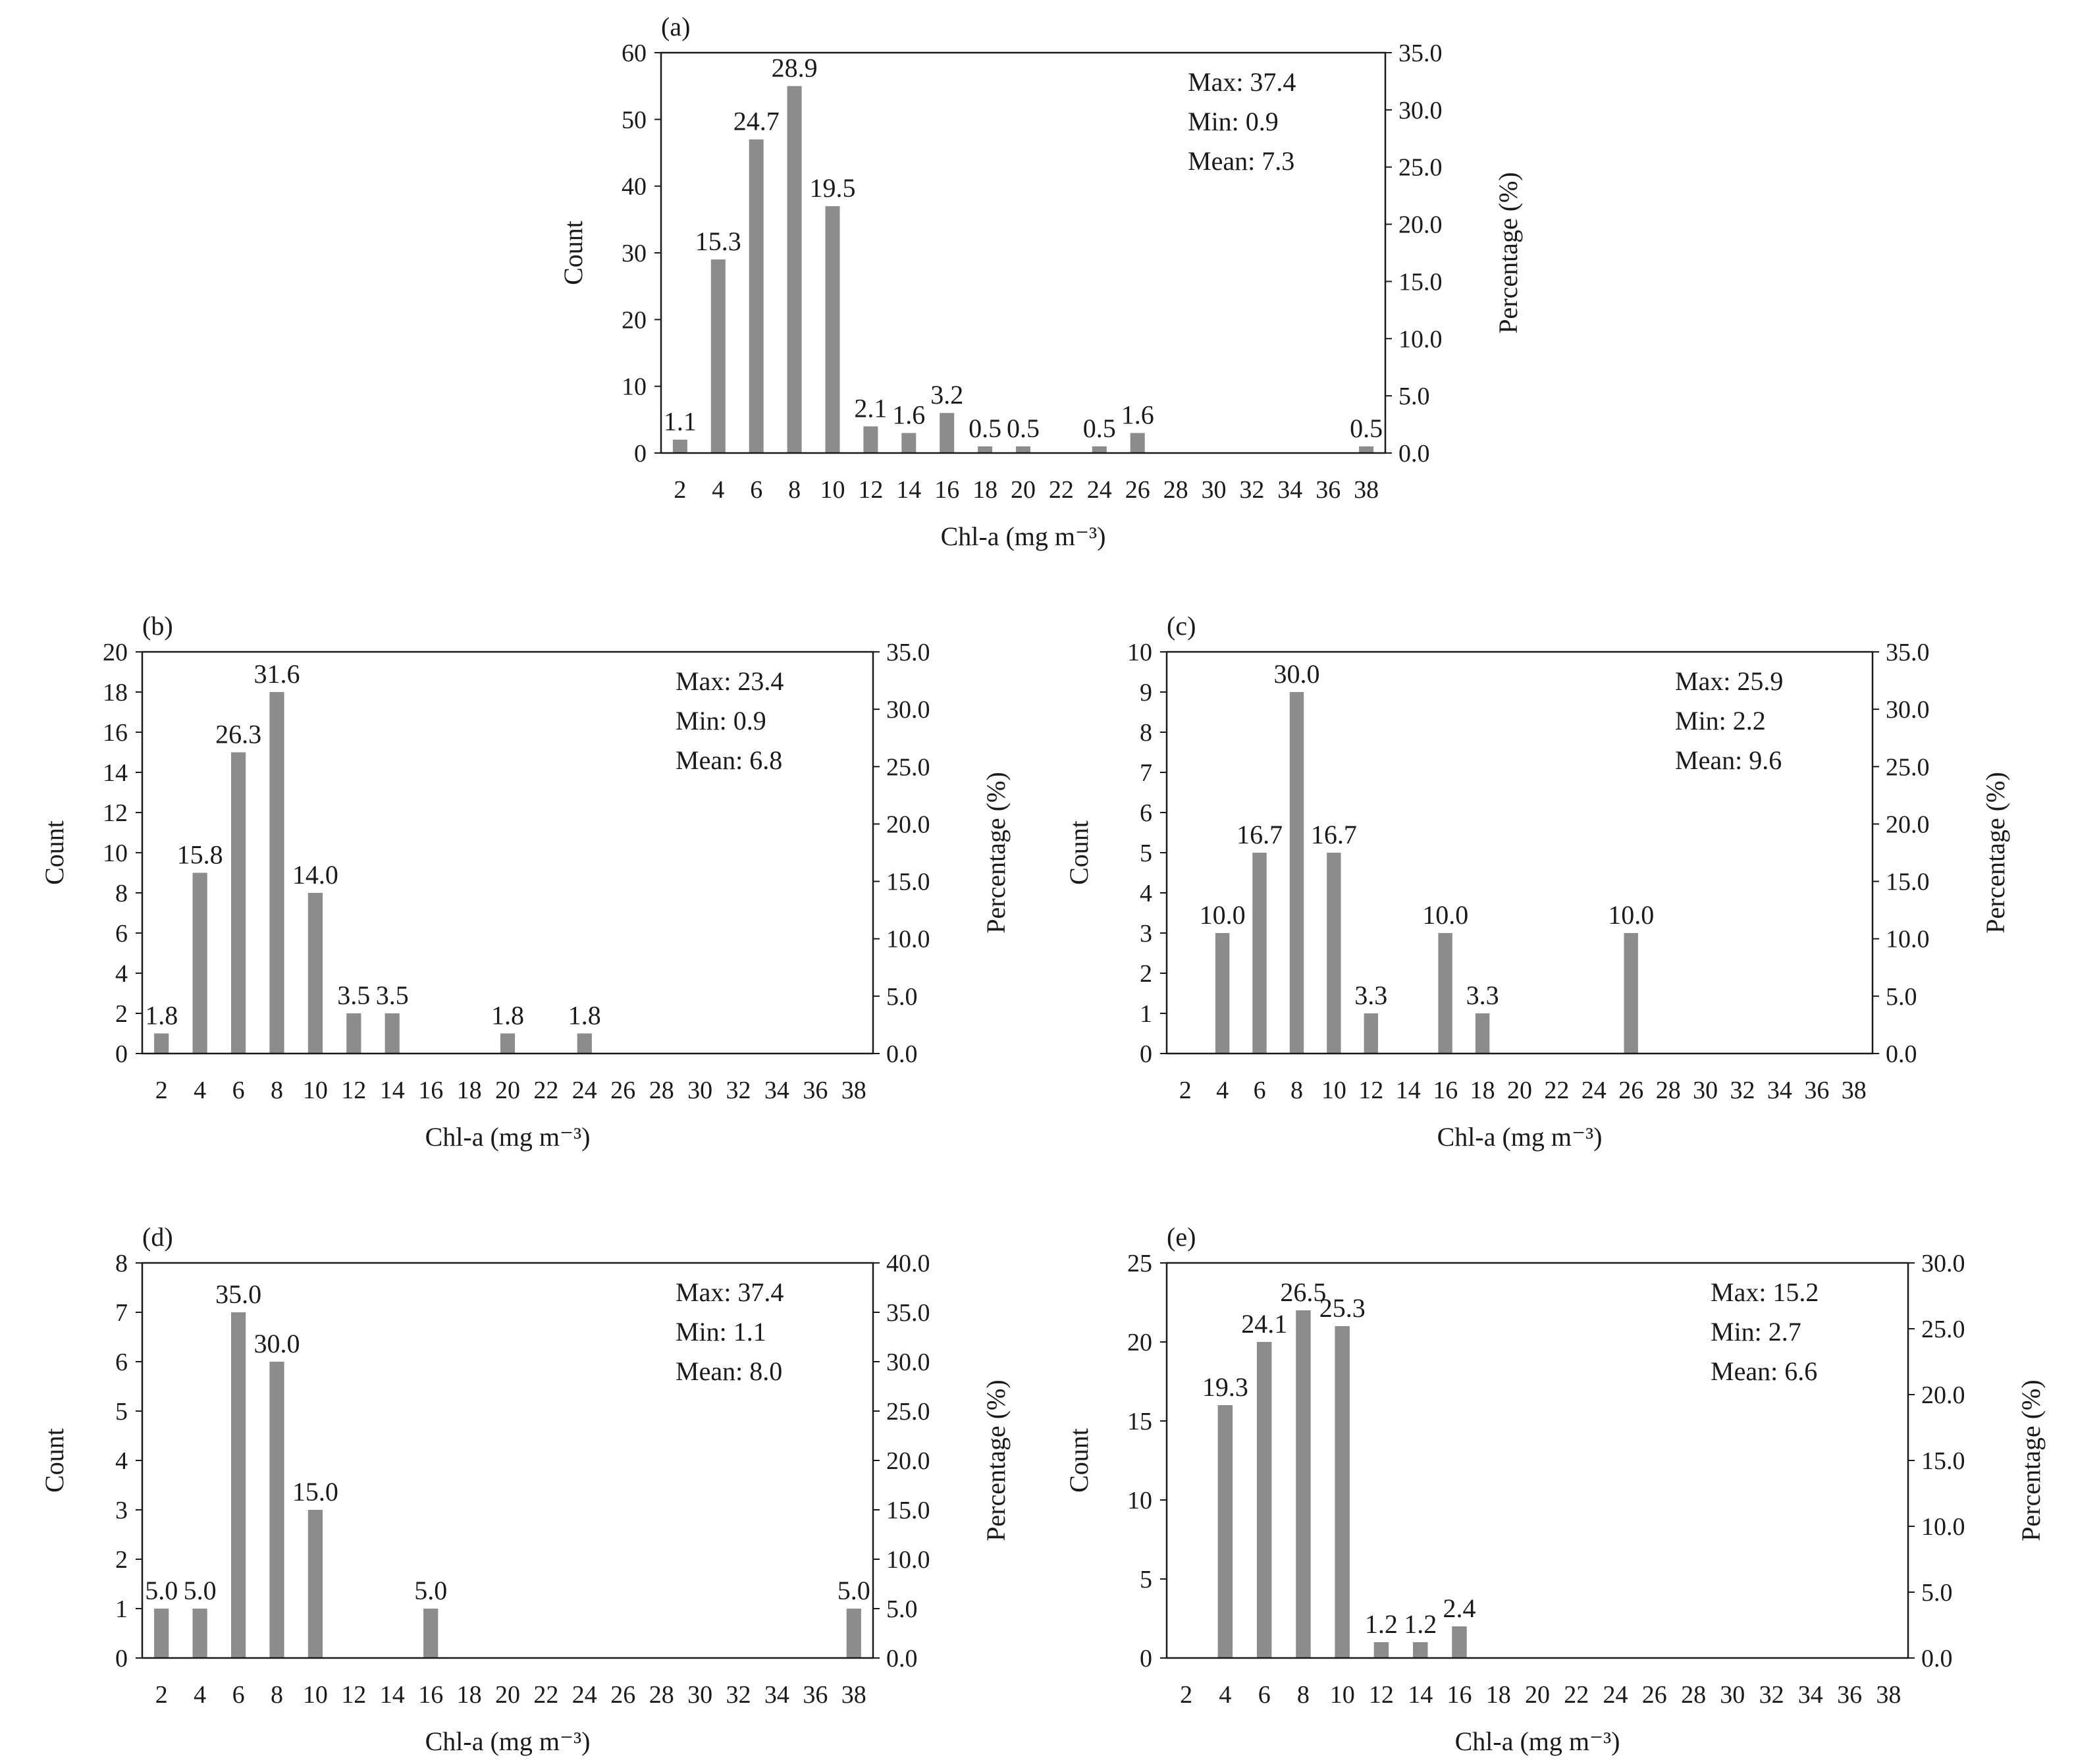 The height and width of the screenshot is (1764, 2074). What do you see at coordinates (1146, 974) in the screenshot?
I see `y-tick-label: 2` at bounding box center [1146, 974].